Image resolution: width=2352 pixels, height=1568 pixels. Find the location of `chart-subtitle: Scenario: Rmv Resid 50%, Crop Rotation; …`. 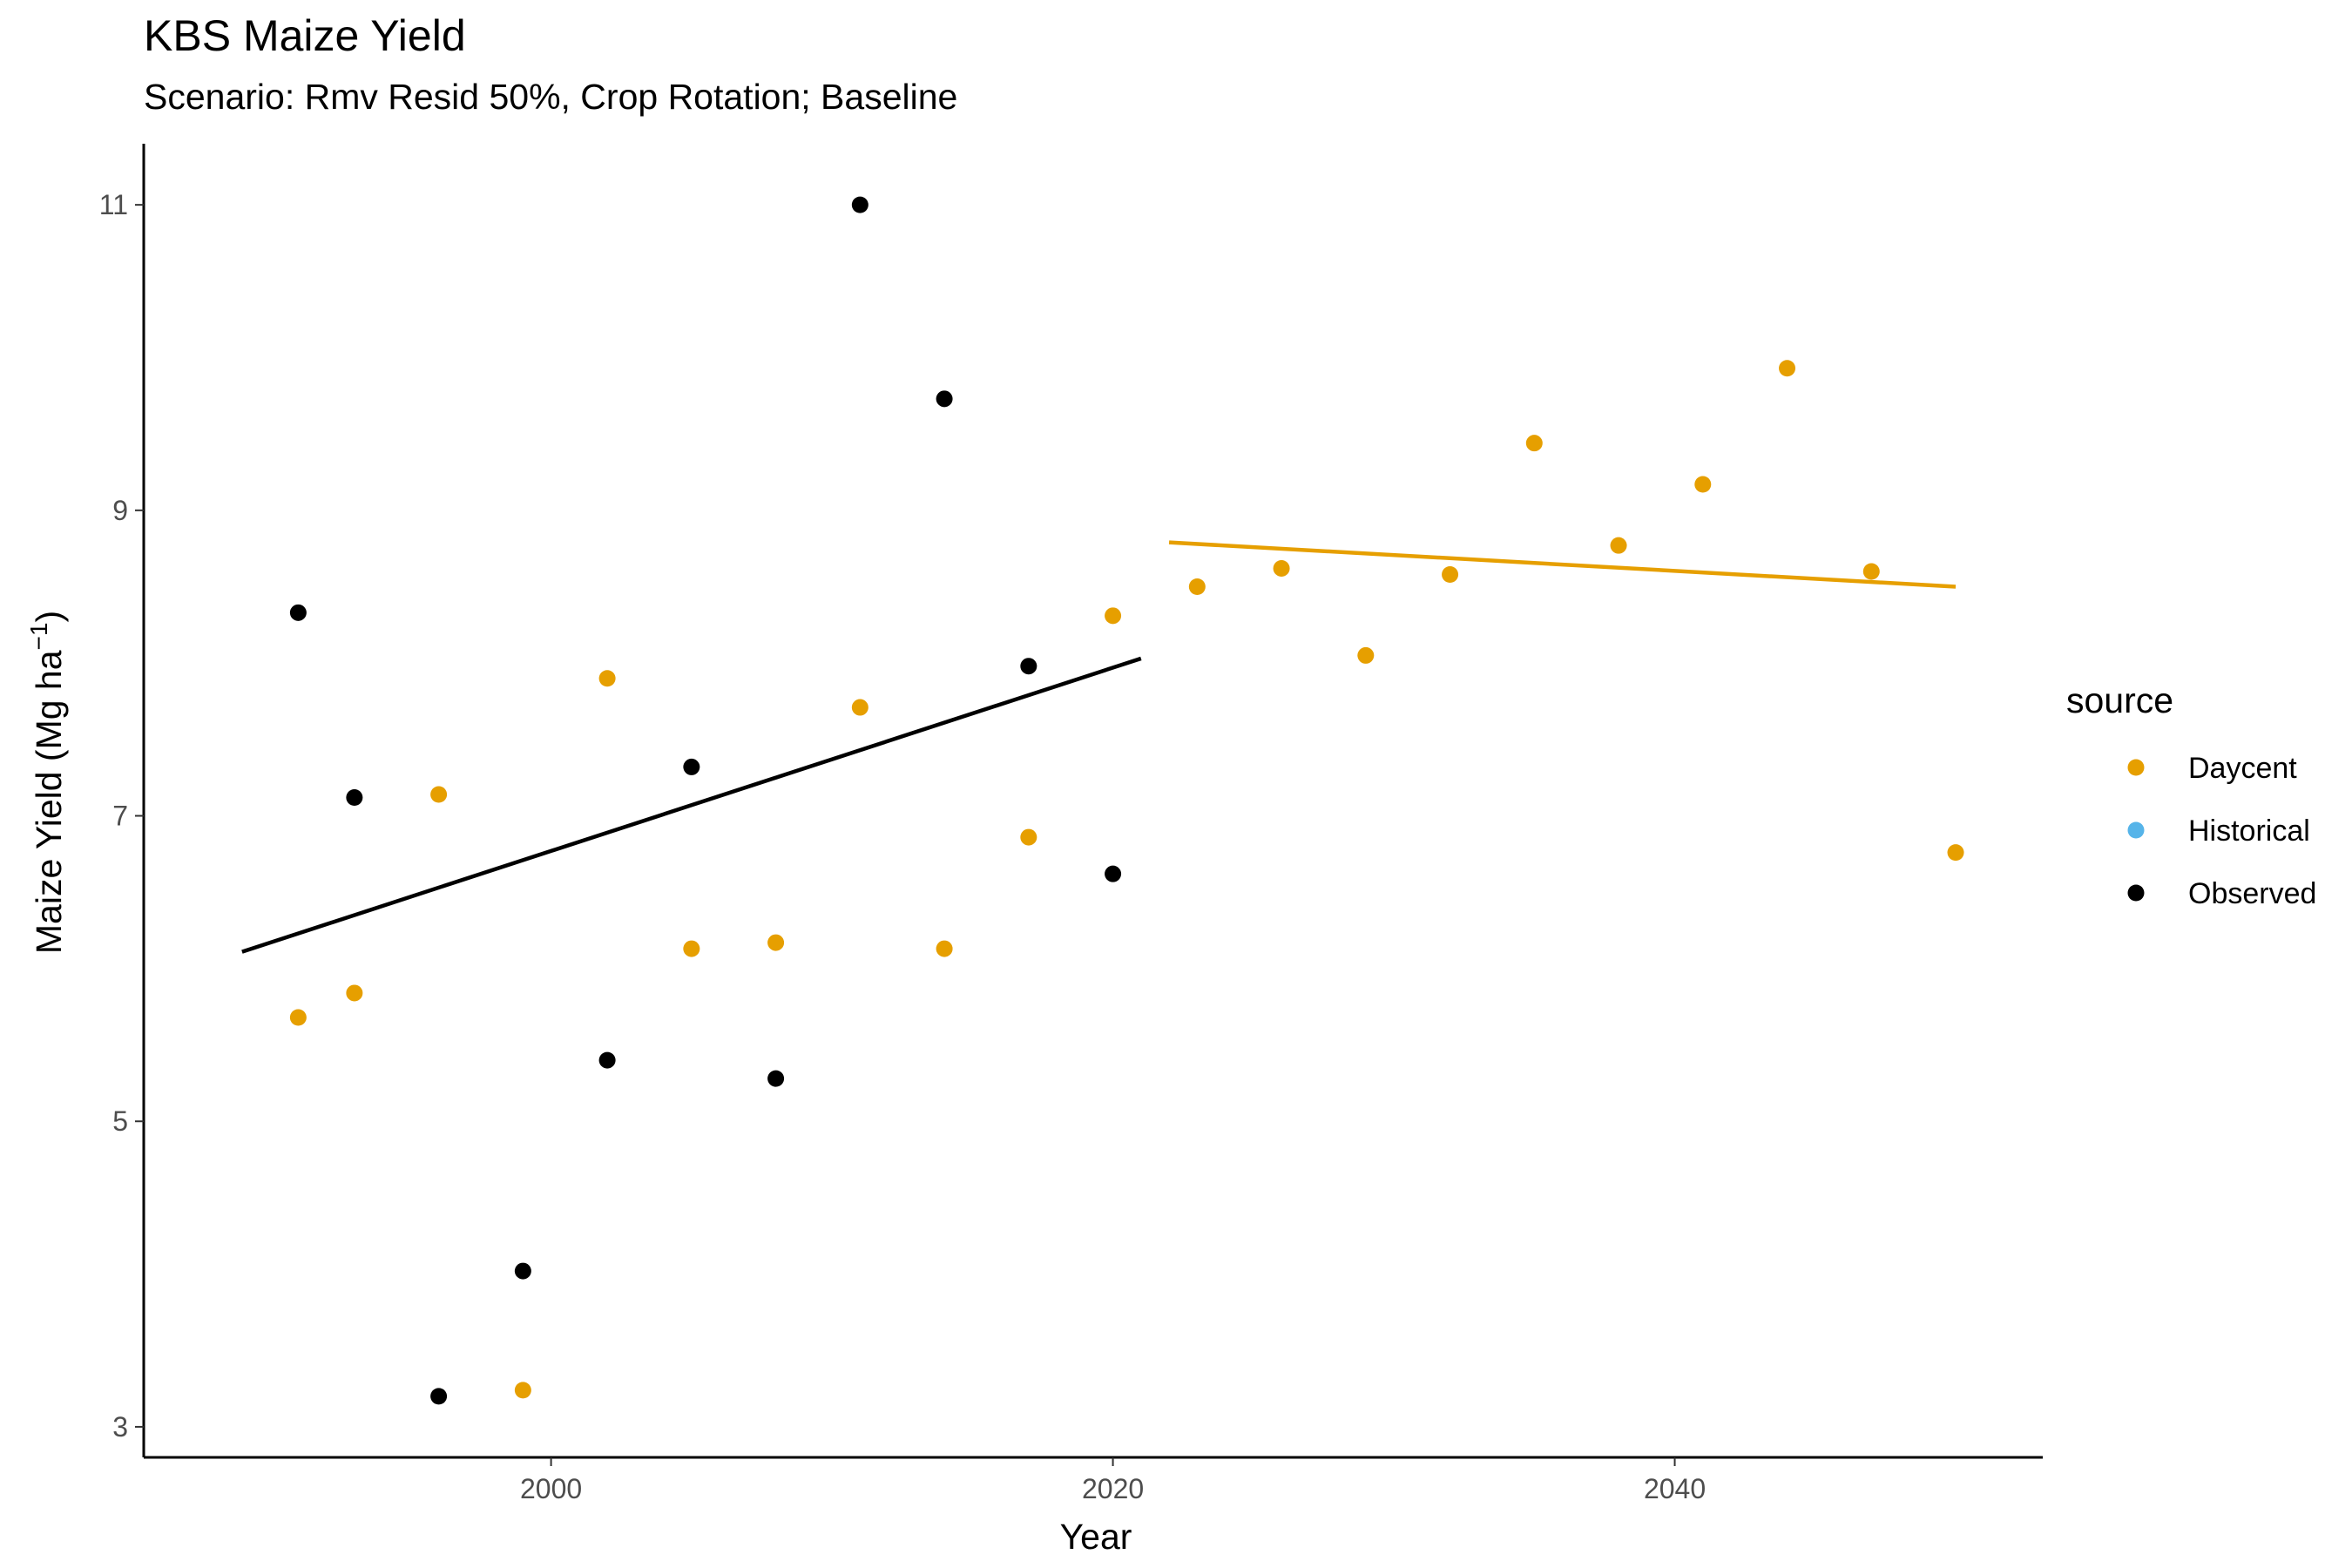

chart-subtitle: Scenario: Rmv Resid 50%, Crop Rotation; … is located at coordinates (551, 97).